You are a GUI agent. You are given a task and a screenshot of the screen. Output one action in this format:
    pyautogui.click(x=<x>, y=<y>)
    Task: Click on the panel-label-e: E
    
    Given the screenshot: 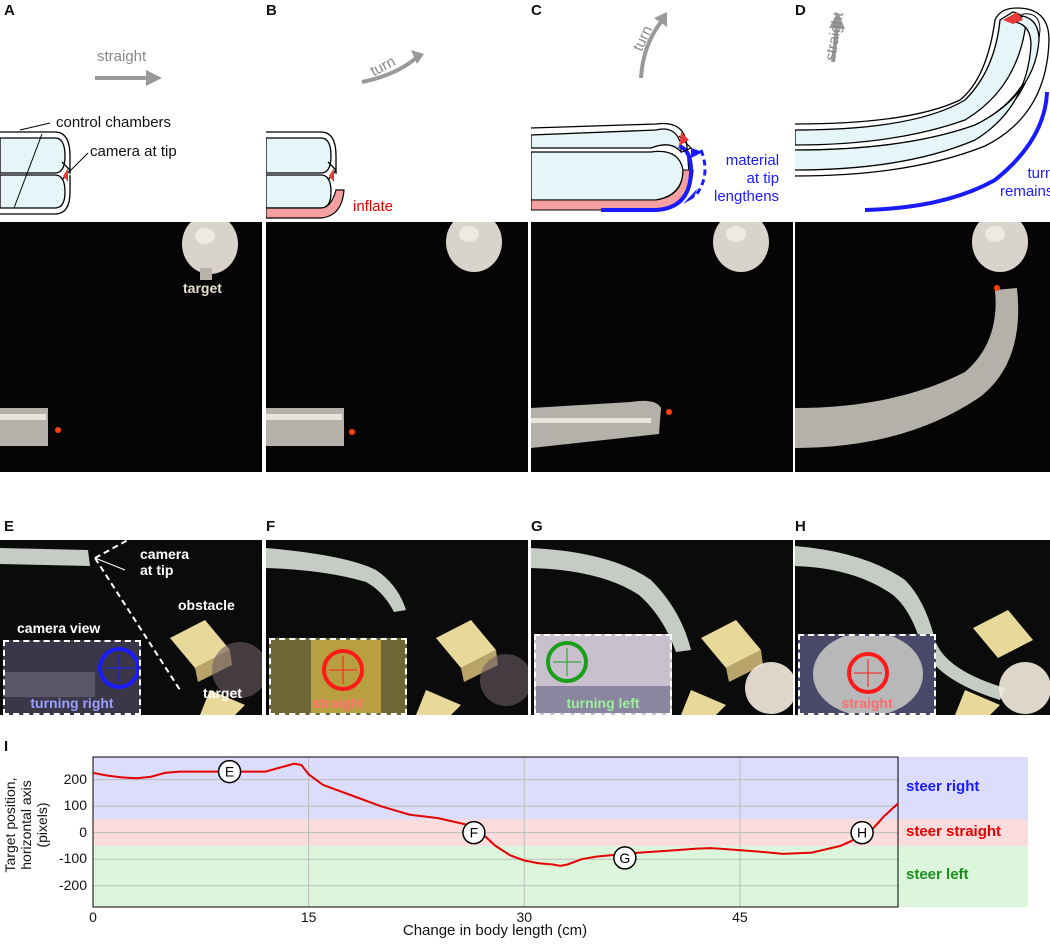 What is the action you would take?
    pyautogui.click(x=9, y=526)
    